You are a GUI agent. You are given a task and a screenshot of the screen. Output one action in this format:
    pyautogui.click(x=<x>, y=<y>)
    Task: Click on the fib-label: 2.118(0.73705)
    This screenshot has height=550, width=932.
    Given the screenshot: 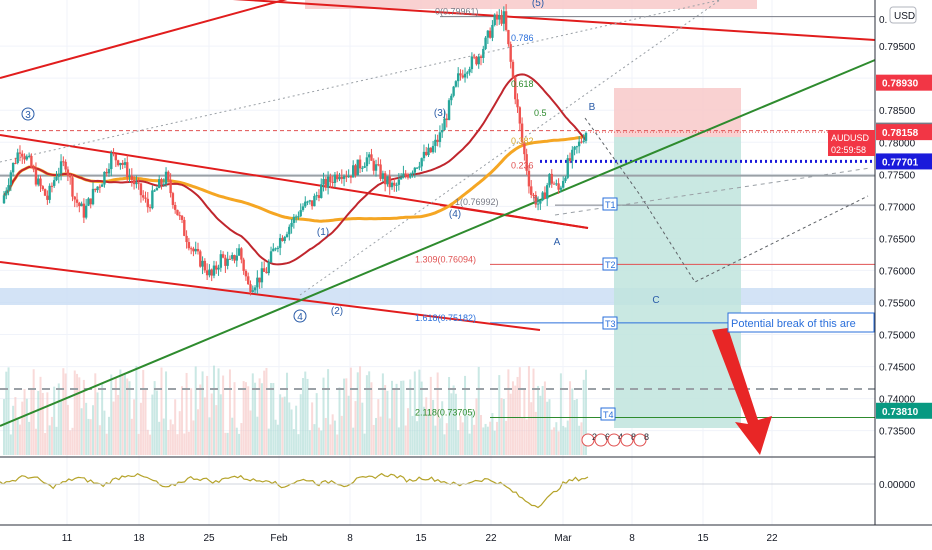 What is the action you would take?
    pyautogui.click(x=445, y=413)
    